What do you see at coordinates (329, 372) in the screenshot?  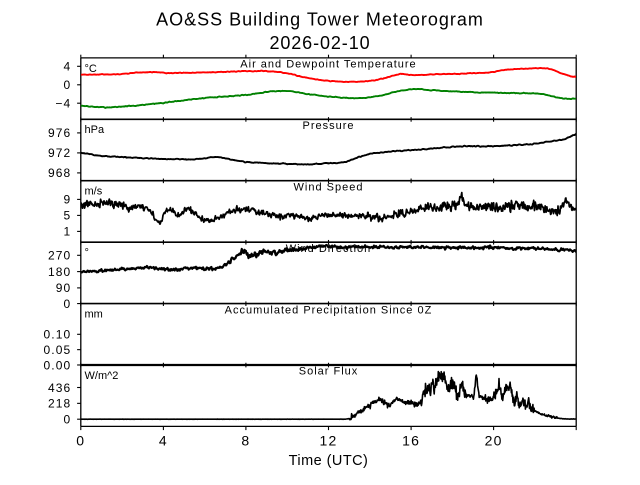 I see `svg-text: Solar Flux` at bounding box center [329, 372].